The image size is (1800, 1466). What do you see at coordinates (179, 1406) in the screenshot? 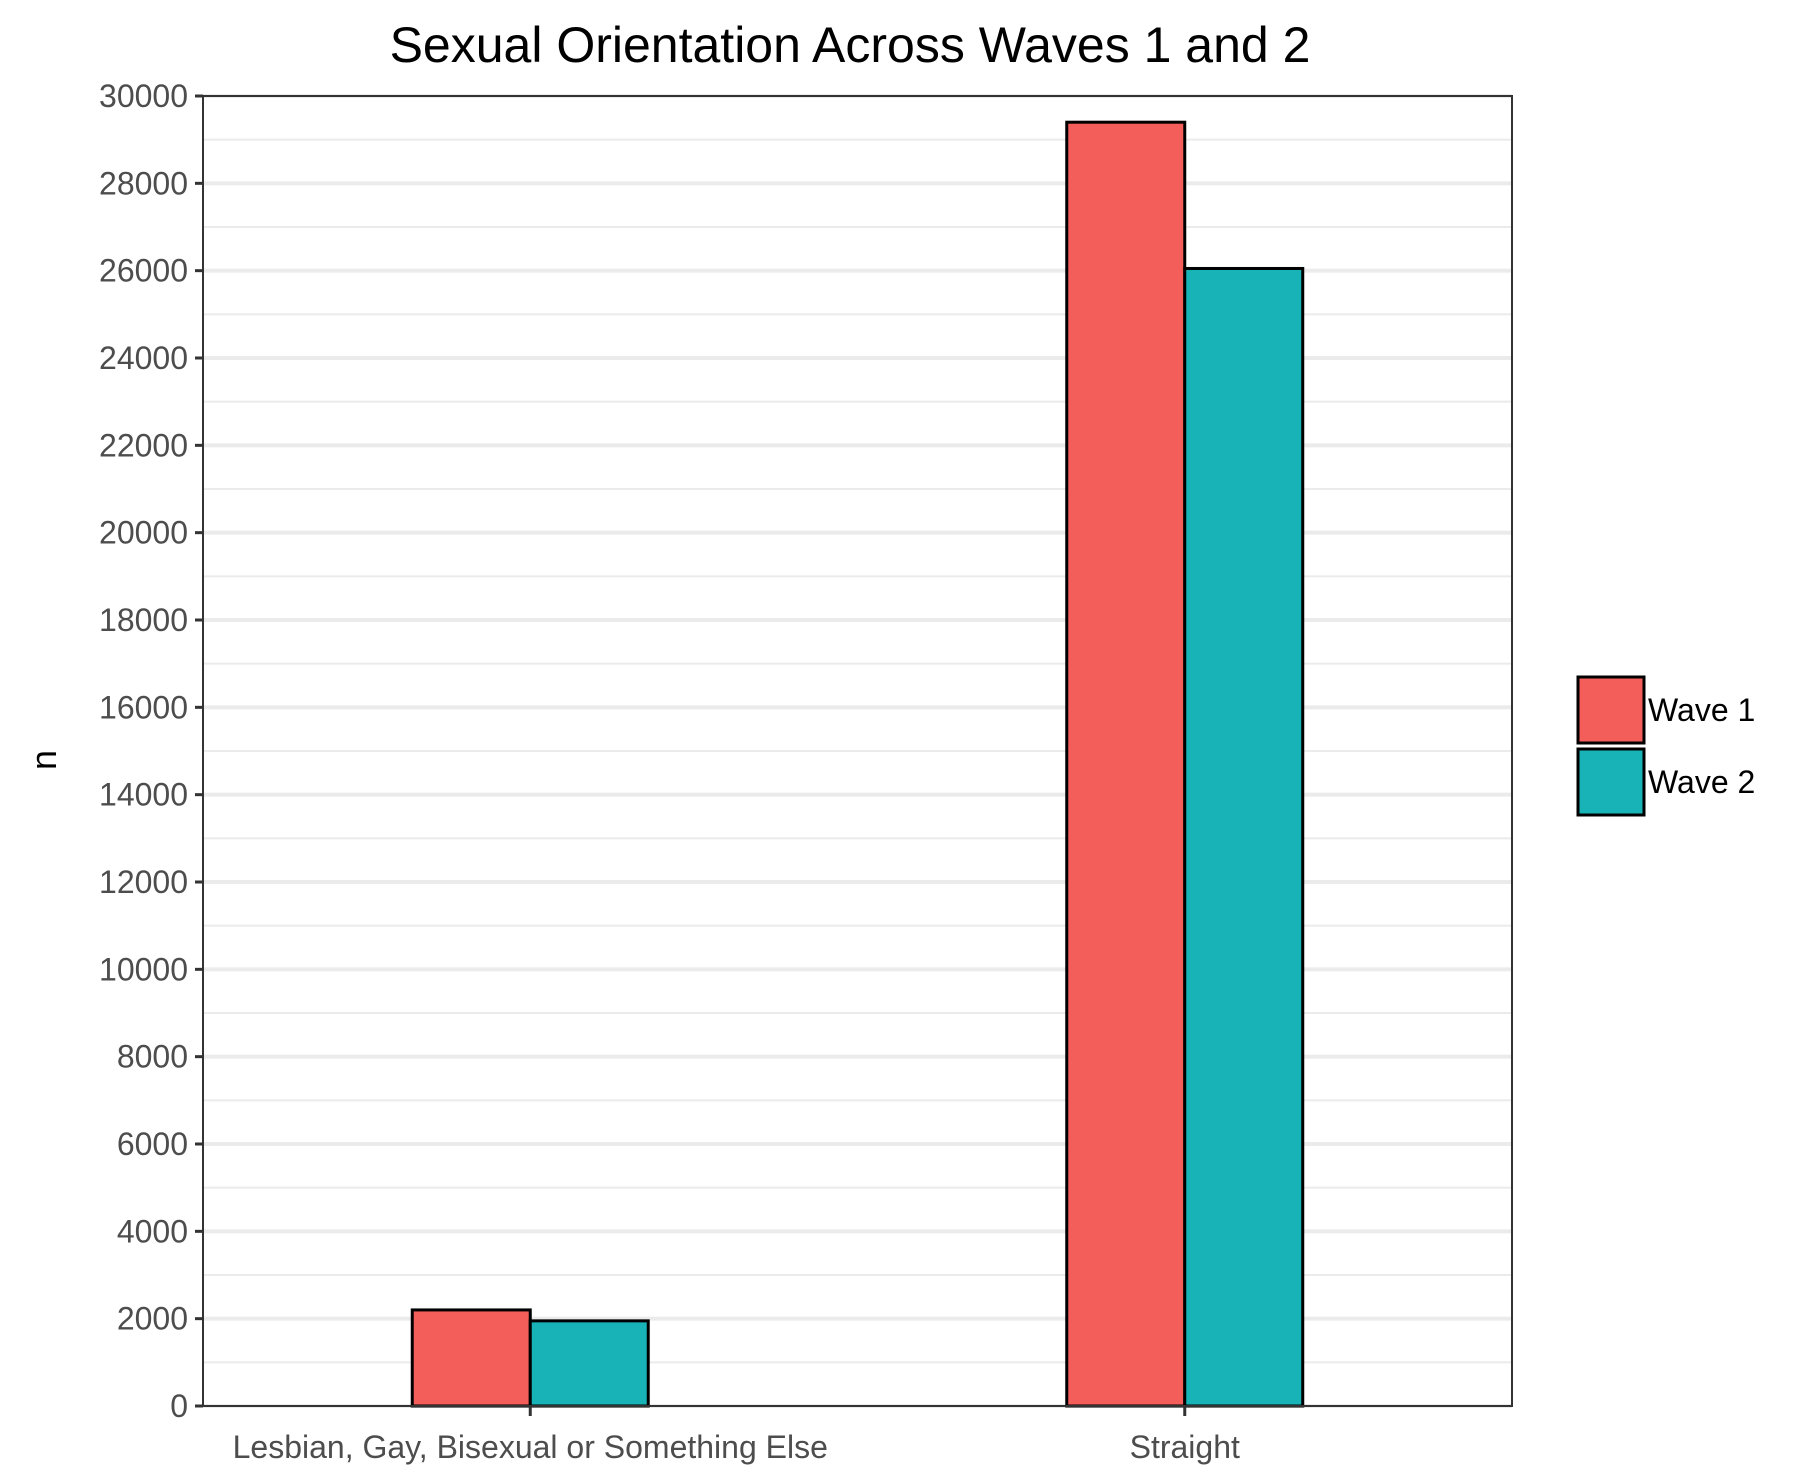
I see `y-tick-label: 0` at bounding box center [179, 1406].